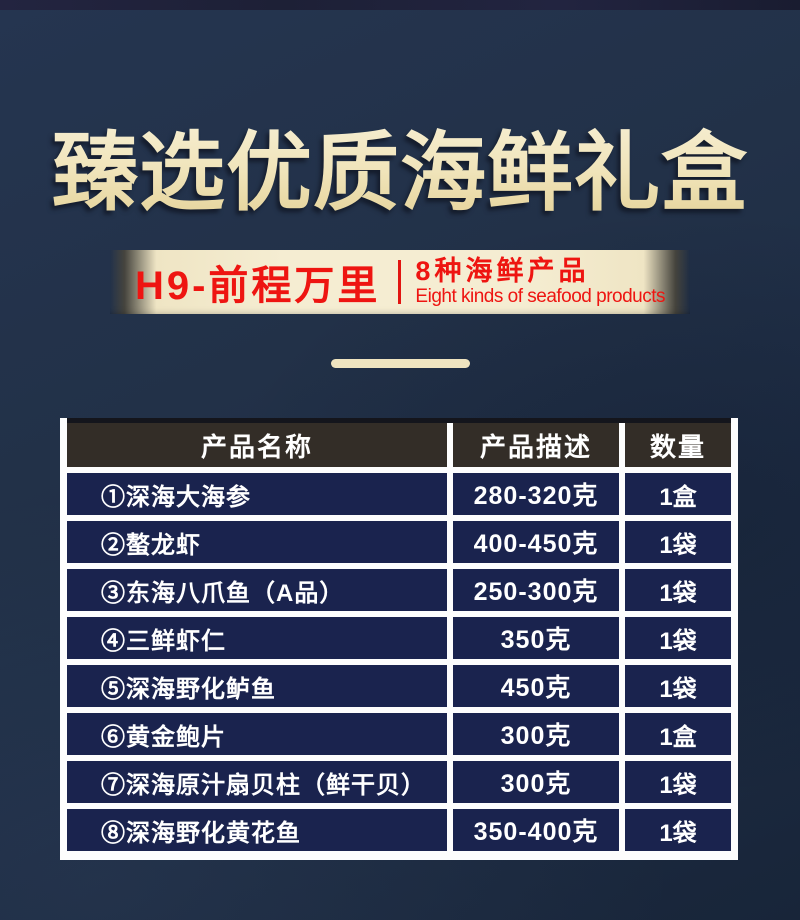 The height and width of the screenshot is (920, 800). What do you see at coordinates (678, 542) in the screenshot?
I see `row-2-quantity: 1袋` at bounding box center [678, 542].